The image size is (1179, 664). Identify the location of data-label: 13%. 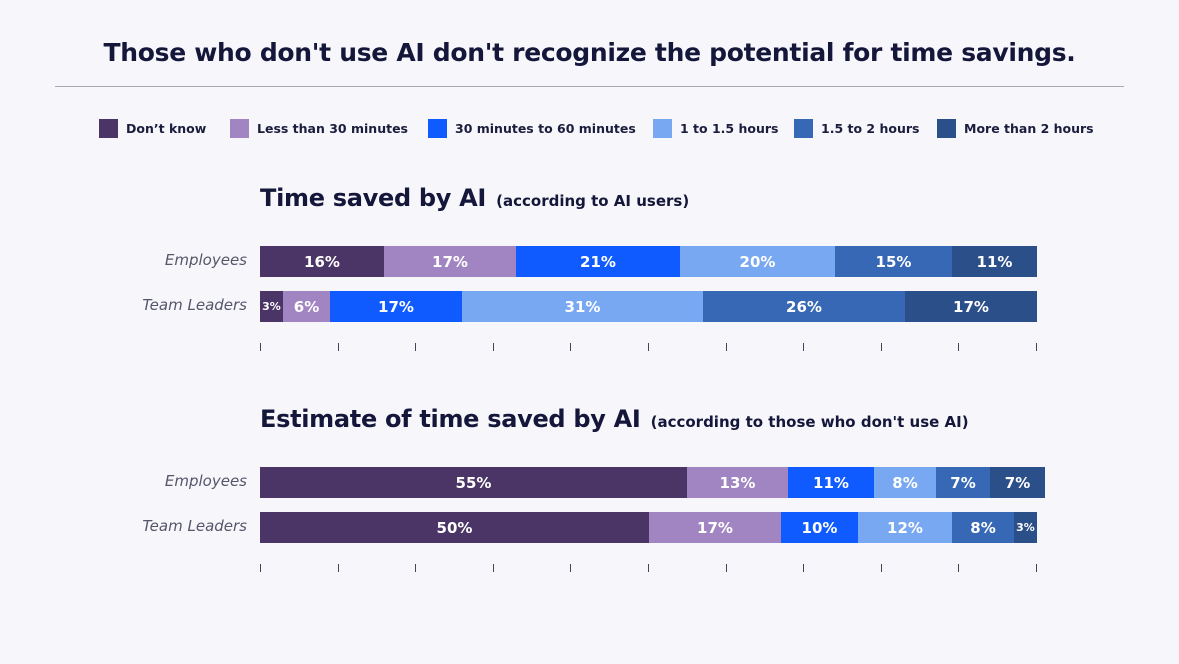
(737, 482).